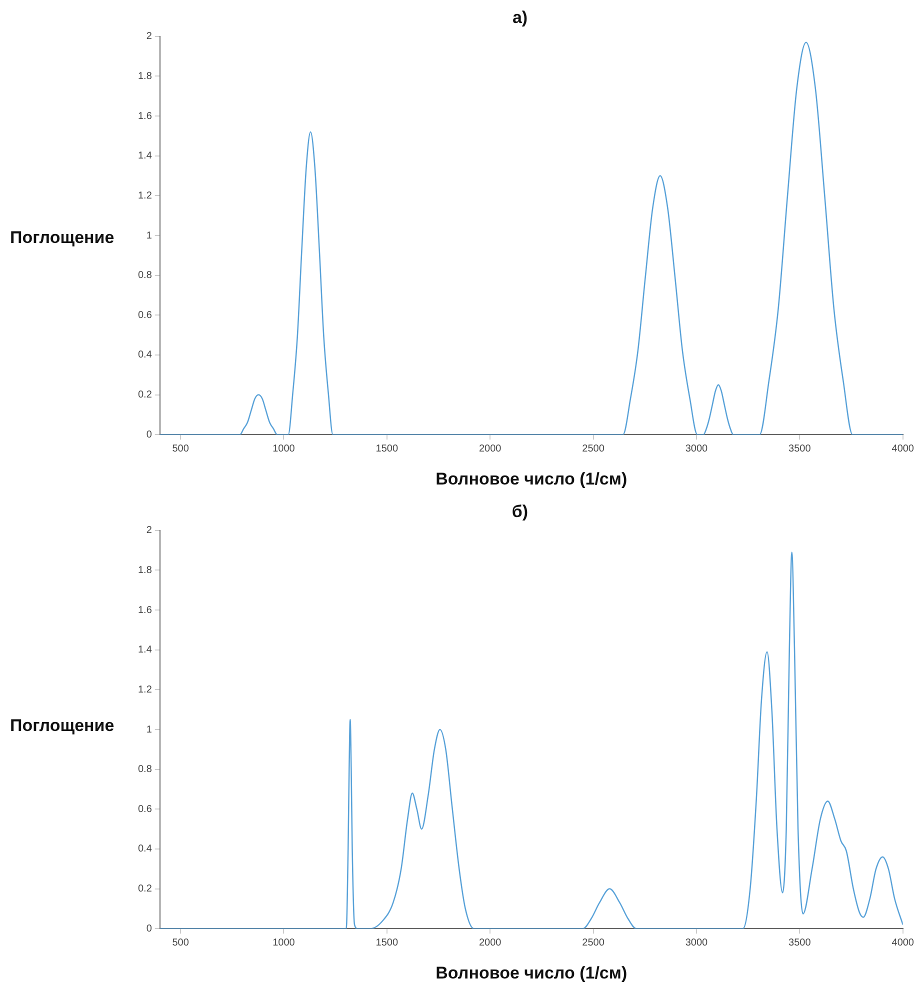 This screenshot has height=994, width=917. Describe the element at coordinates (520, 17) in the screenshot. I see `chart-title: а)` at that location.